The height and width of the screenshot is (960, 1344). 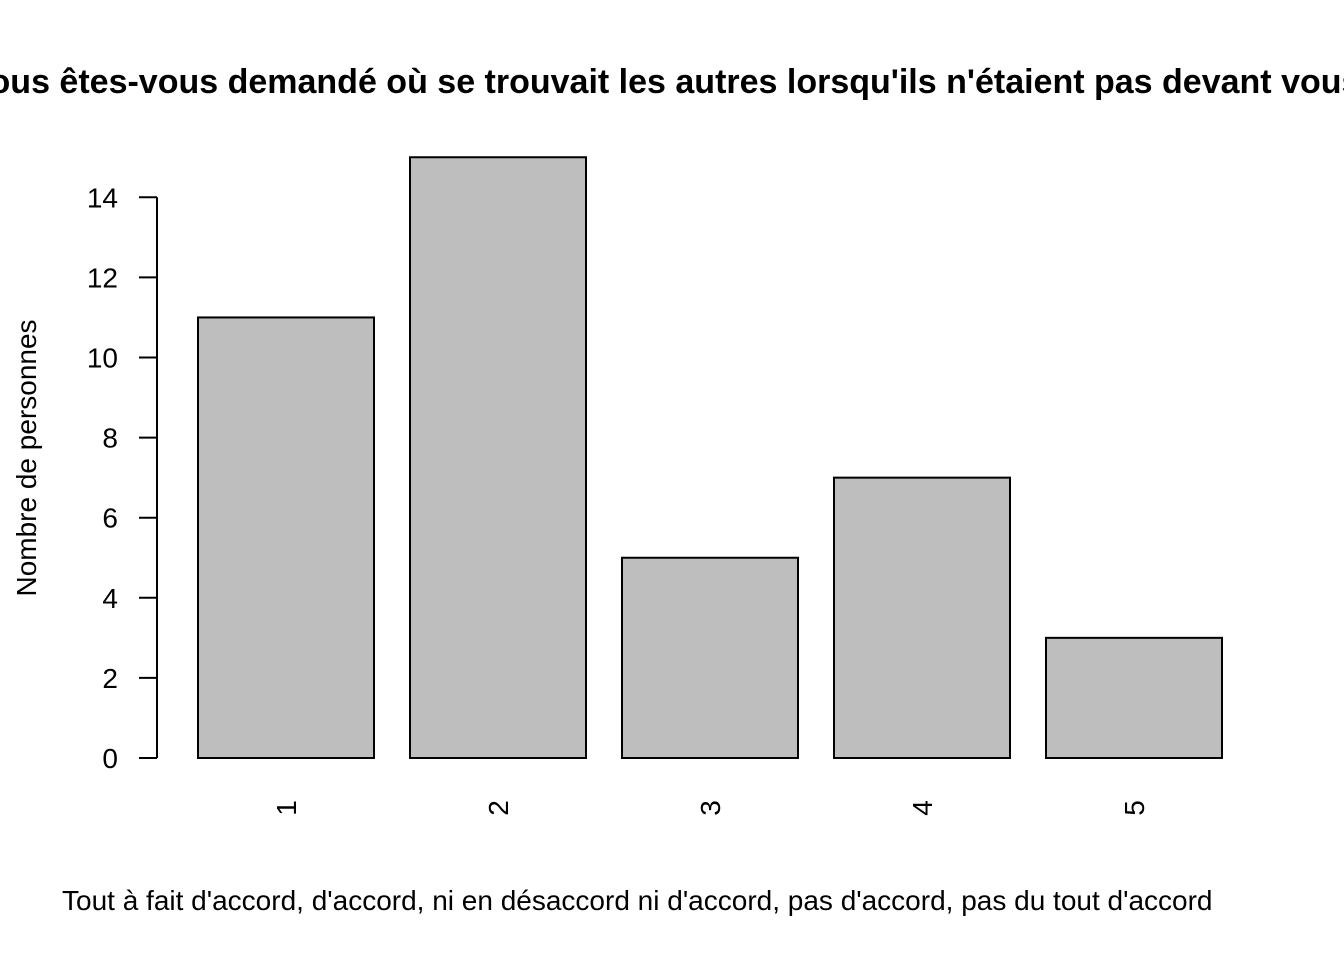 I want to click on y-tick-label-14: 14, so click(x=102, y=197).